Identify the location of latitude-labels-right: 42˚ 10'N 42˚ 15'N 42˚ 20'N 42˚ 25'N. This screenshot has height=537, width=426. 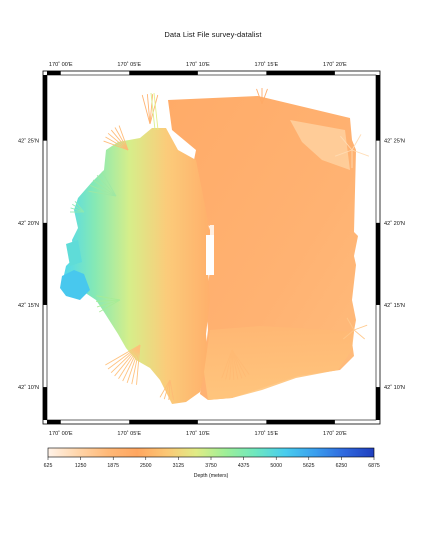
(394, 264).